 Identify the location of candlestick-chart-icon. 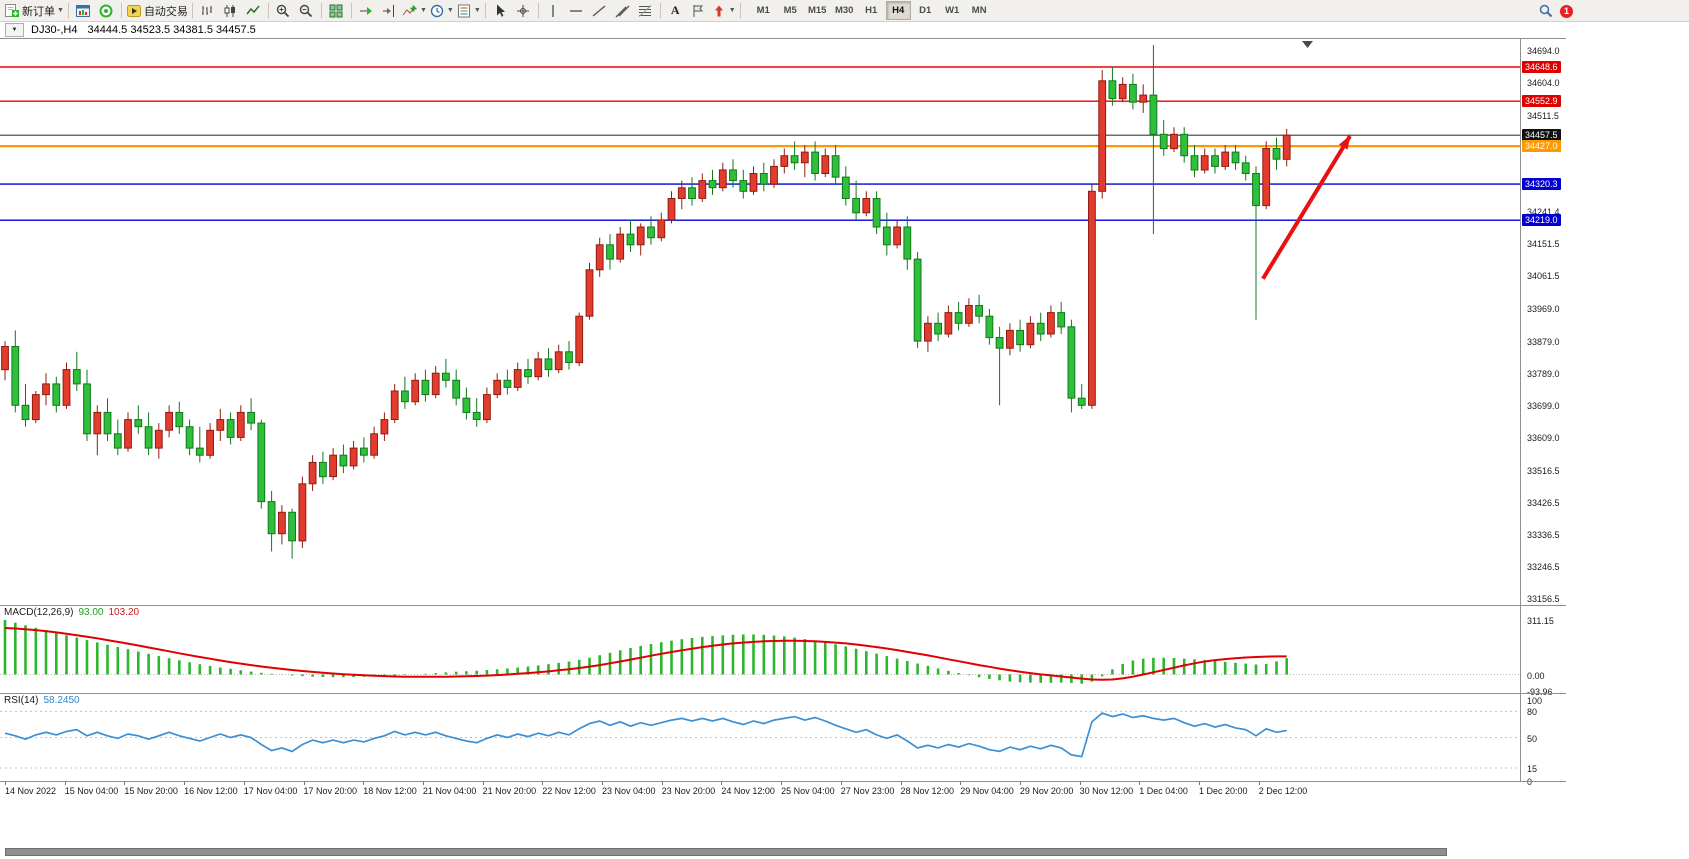
(230, 10).